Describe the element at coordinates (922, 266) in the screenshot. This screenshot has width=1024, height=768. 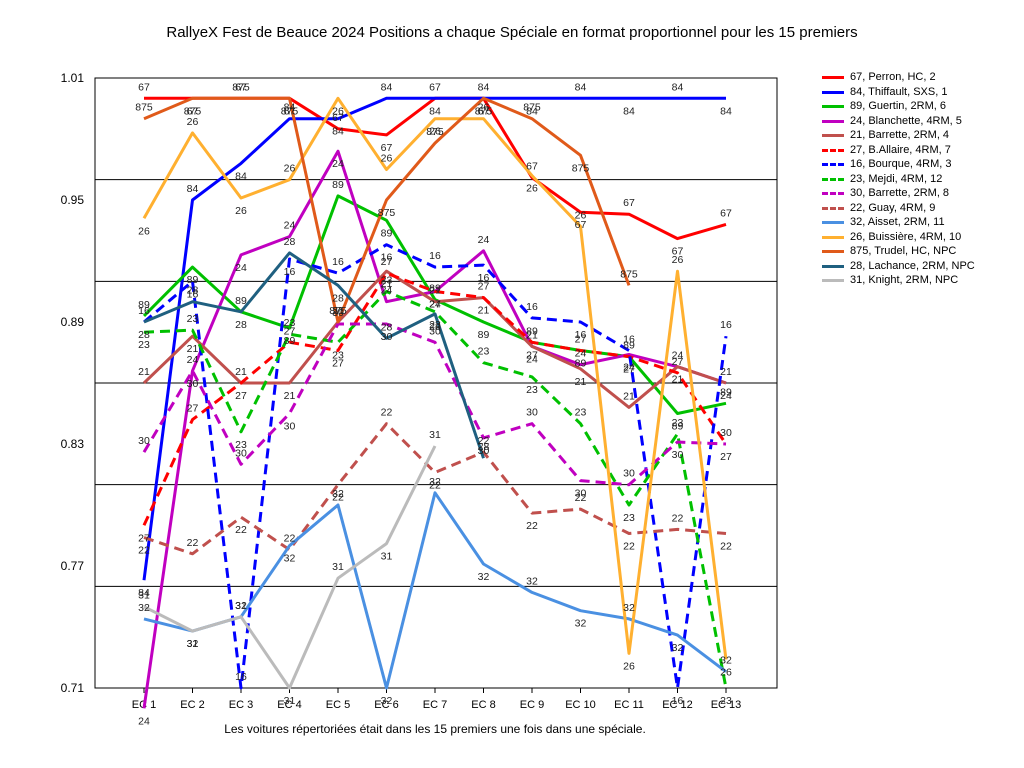
I see `legend-item: 28, Lachance, 2RM, NPC` at that location.